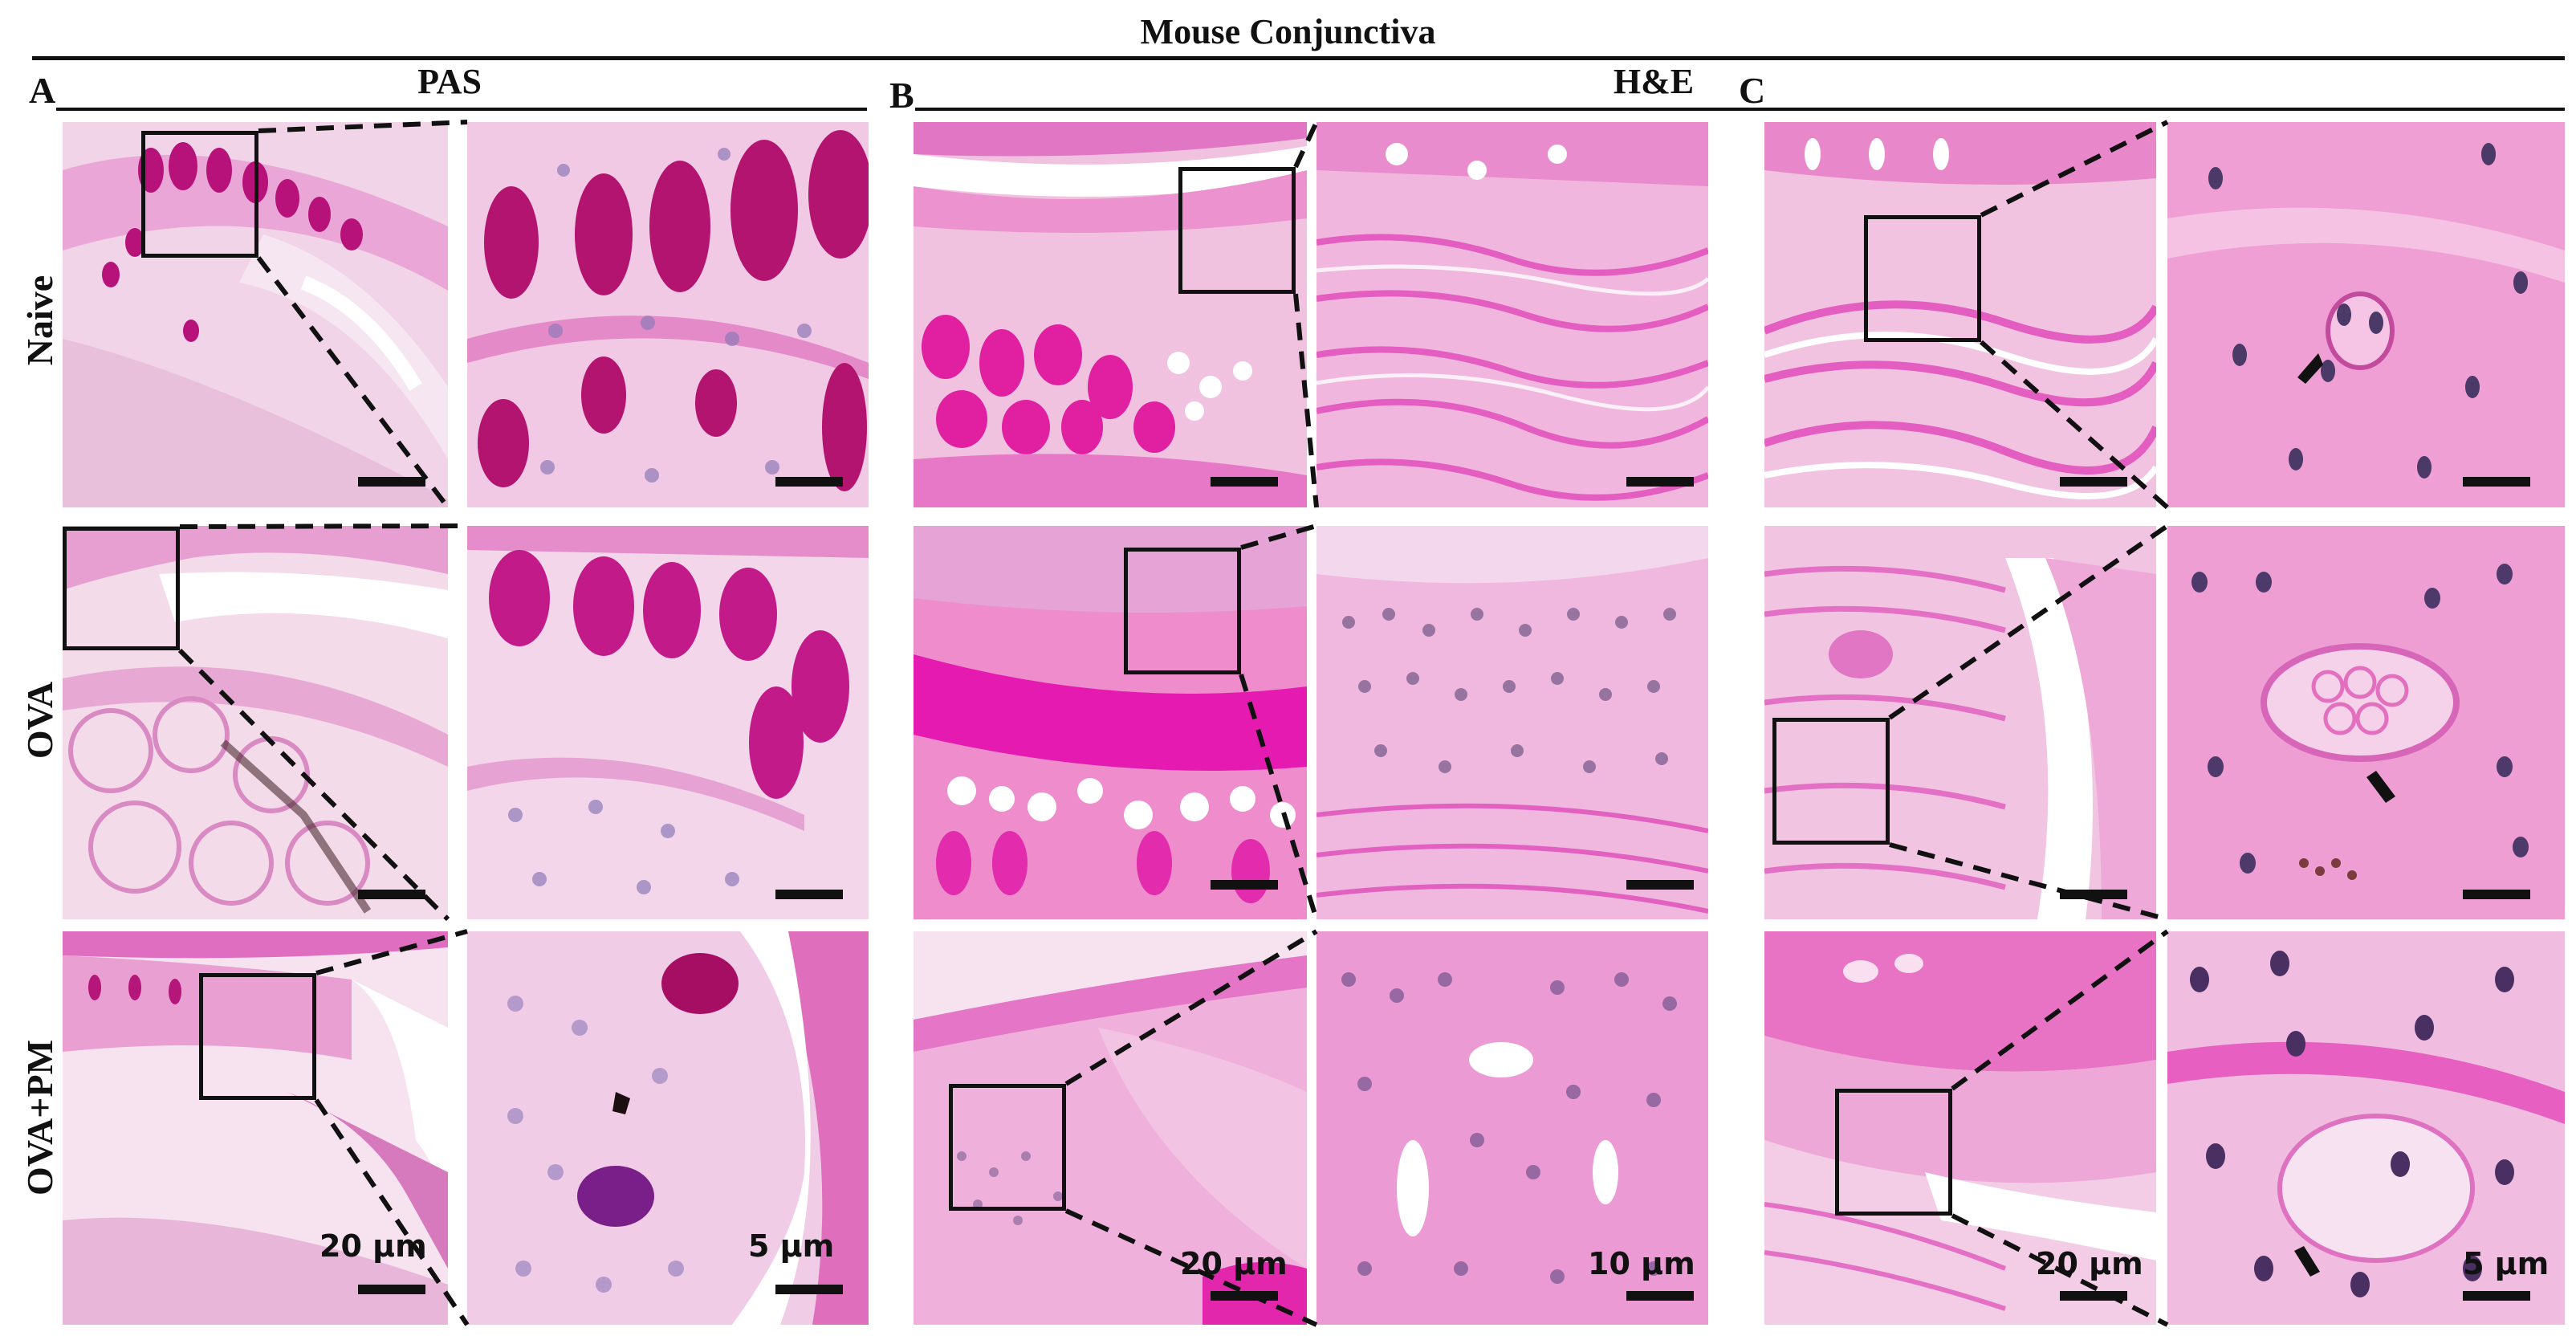  Describe the element at coordinates (1831, 781) in the screenshot. I see `zoom-box-c-ova` at that location.